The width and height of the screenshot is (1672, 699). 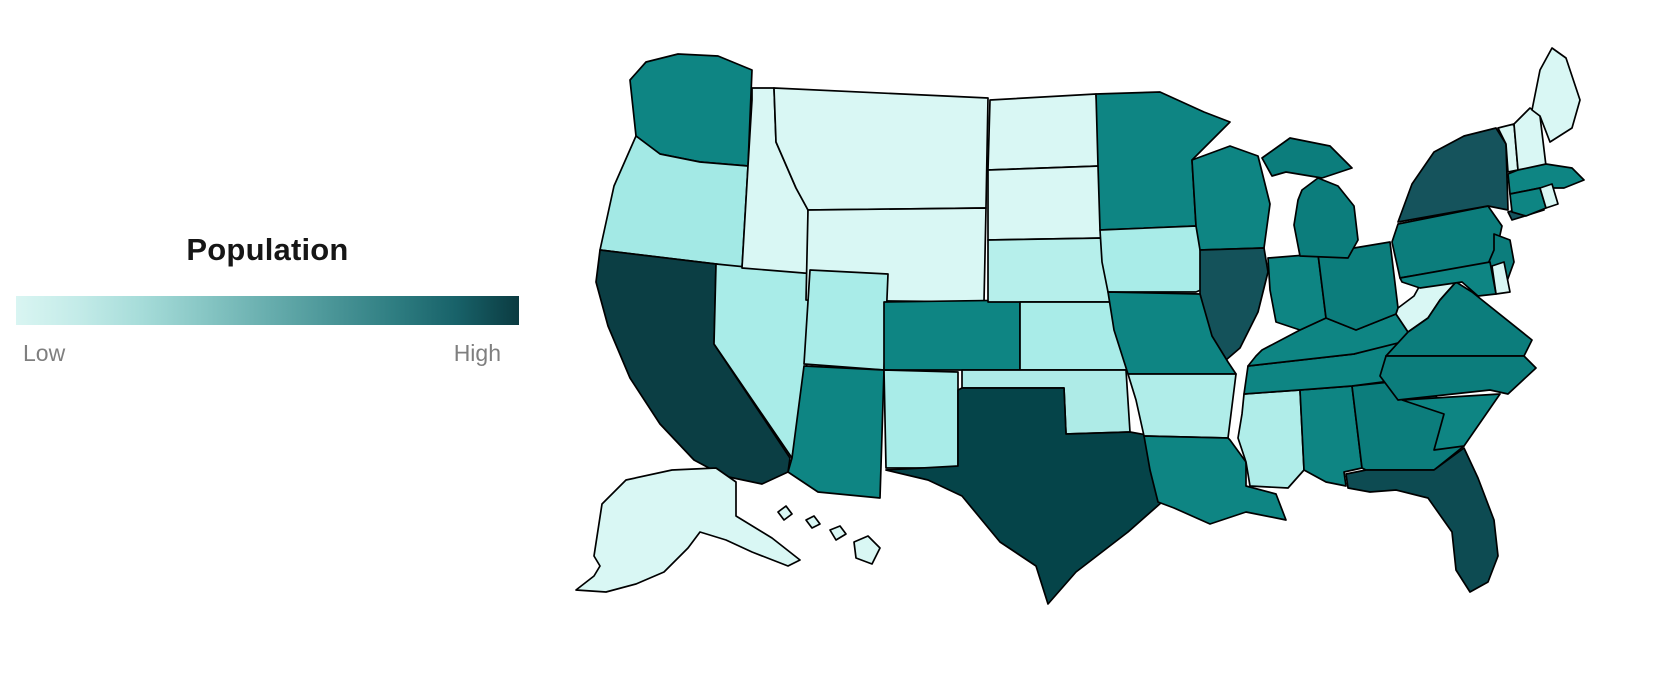 What do you see at coordinates (1528, 202) in the screenshot?
I see `state-ct: Connecticut` at bounding box center [1528, 202].